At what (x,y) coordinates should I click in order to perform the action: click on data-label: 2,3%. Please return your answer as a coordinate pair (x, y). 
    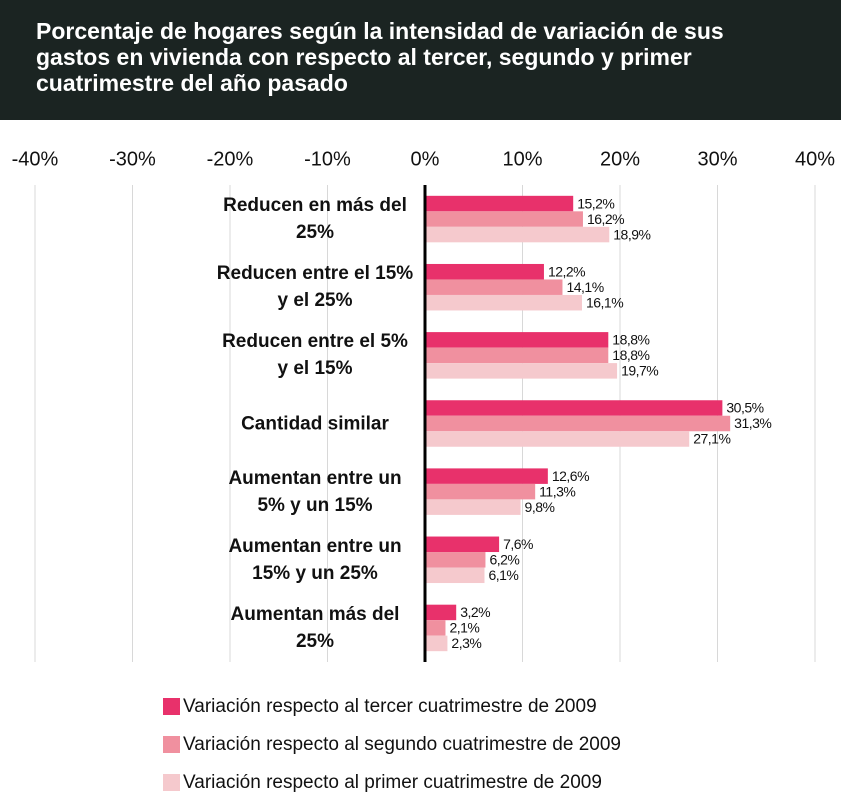
    Looking at the image, I should click on (466, 643).